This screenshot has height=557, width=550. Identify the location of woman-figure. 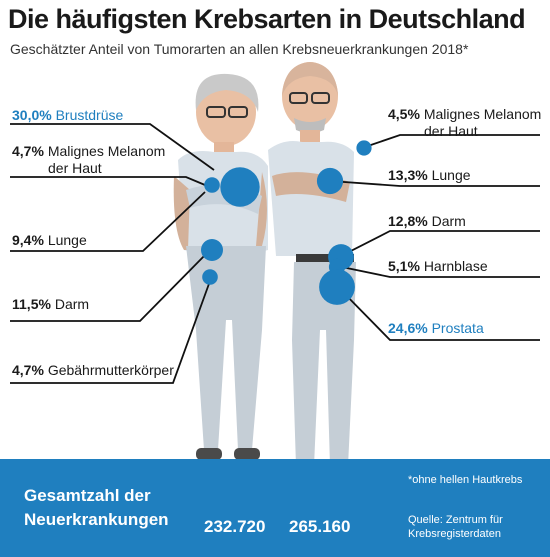
(220, 266).